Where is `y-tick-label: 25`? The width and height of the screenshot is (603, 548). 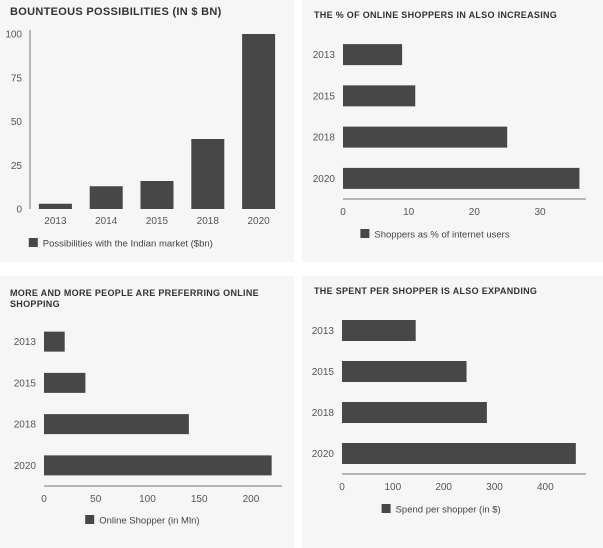
y-tick-label: 25 is located at coordinates (17, 166).